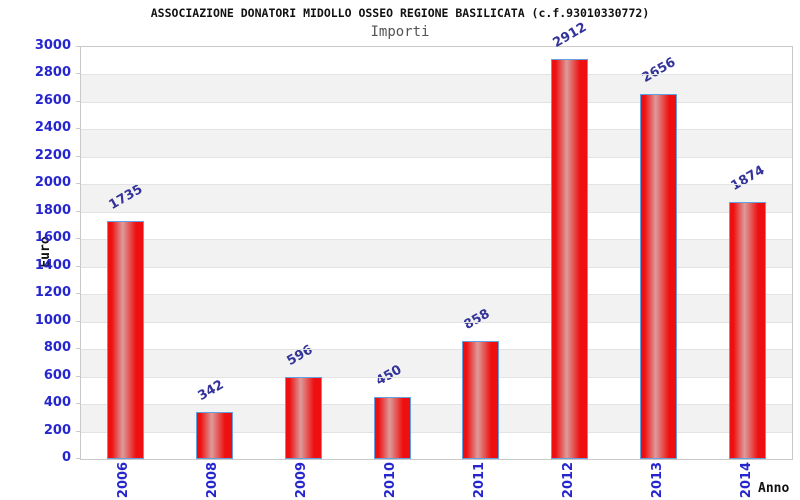  What do you see at coordinates (52, 45) in the screenshot?
I see `y-tick-label: 3000` at bounding box center [52, 45].